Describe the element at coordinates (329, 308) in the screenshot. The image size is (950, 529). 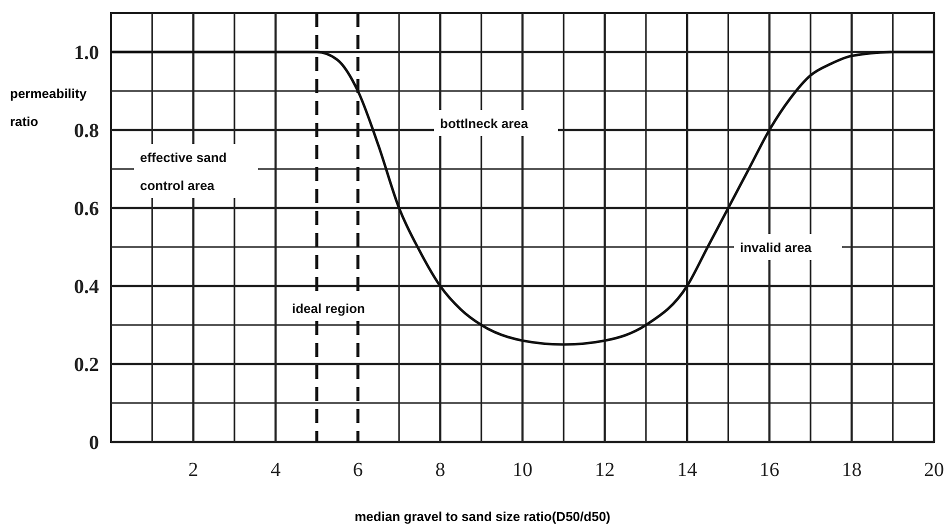
I see `annotation: ideal region` at that location.